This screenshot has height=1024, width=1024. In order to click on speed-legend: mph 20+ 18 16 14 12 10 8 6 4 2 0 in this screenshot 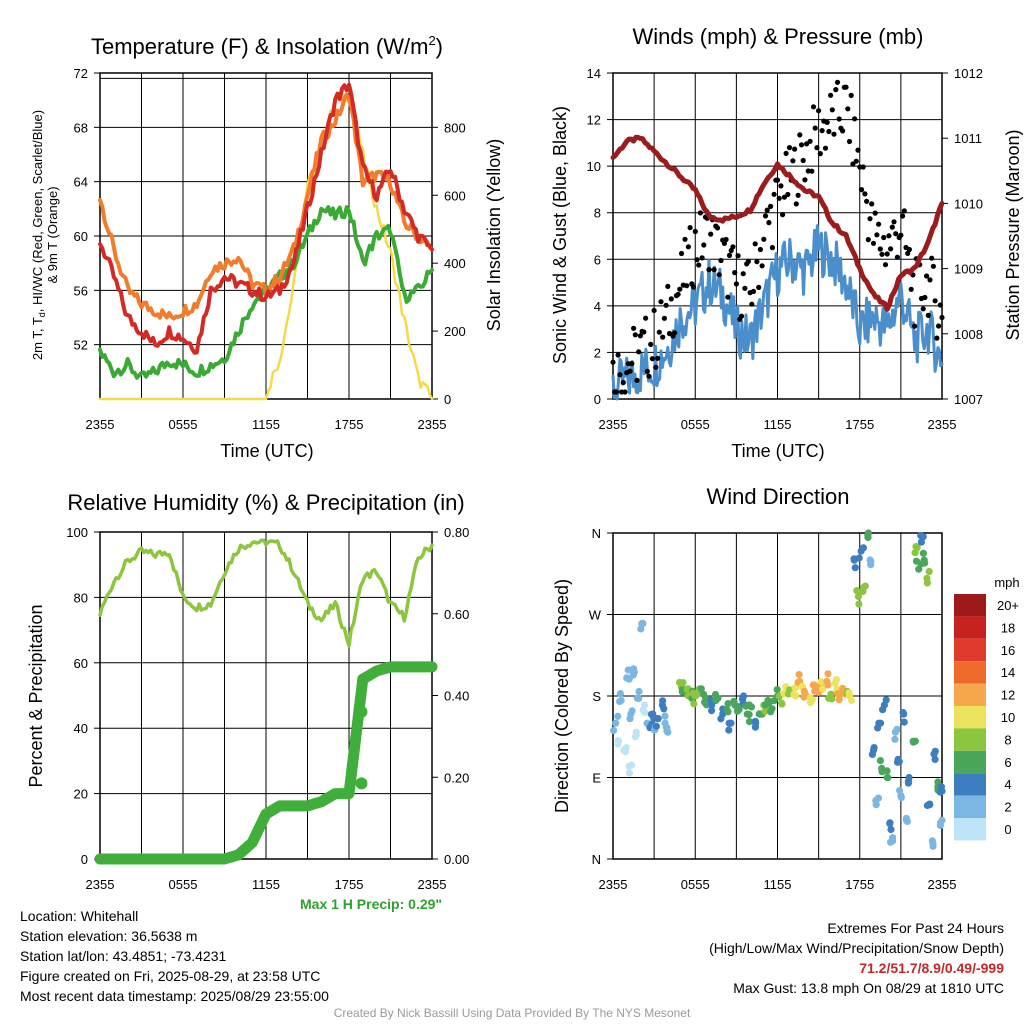, I will do `click(987, 708)`.